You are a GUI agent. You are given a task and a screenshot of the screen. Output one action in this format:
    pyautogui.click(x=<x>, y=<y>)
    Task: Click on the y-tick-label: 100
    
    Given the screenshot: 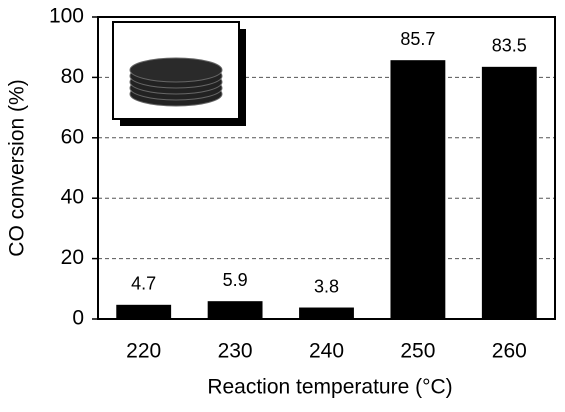 What is the action you would take?
    pyautogui.click(x=66, y=16)
    